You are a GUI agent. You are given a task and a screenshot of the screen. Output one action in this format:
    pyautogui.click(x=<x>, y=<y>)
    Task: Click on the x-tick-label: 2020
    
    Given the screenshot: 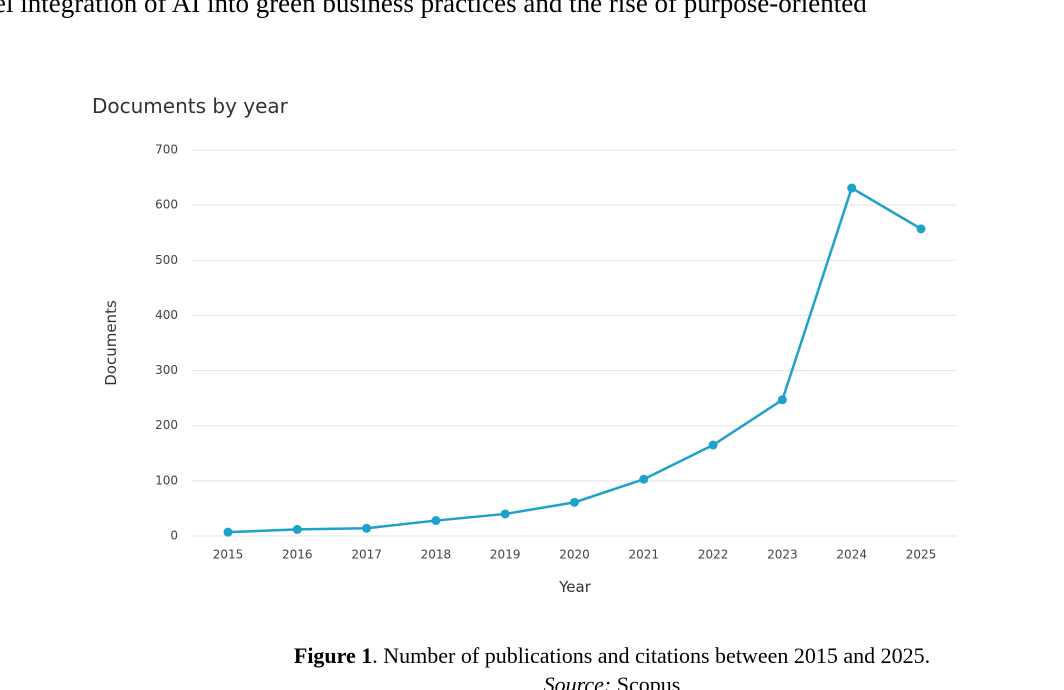 What is the action you would take?
    pyautogui.click(x=574, y=555)
    